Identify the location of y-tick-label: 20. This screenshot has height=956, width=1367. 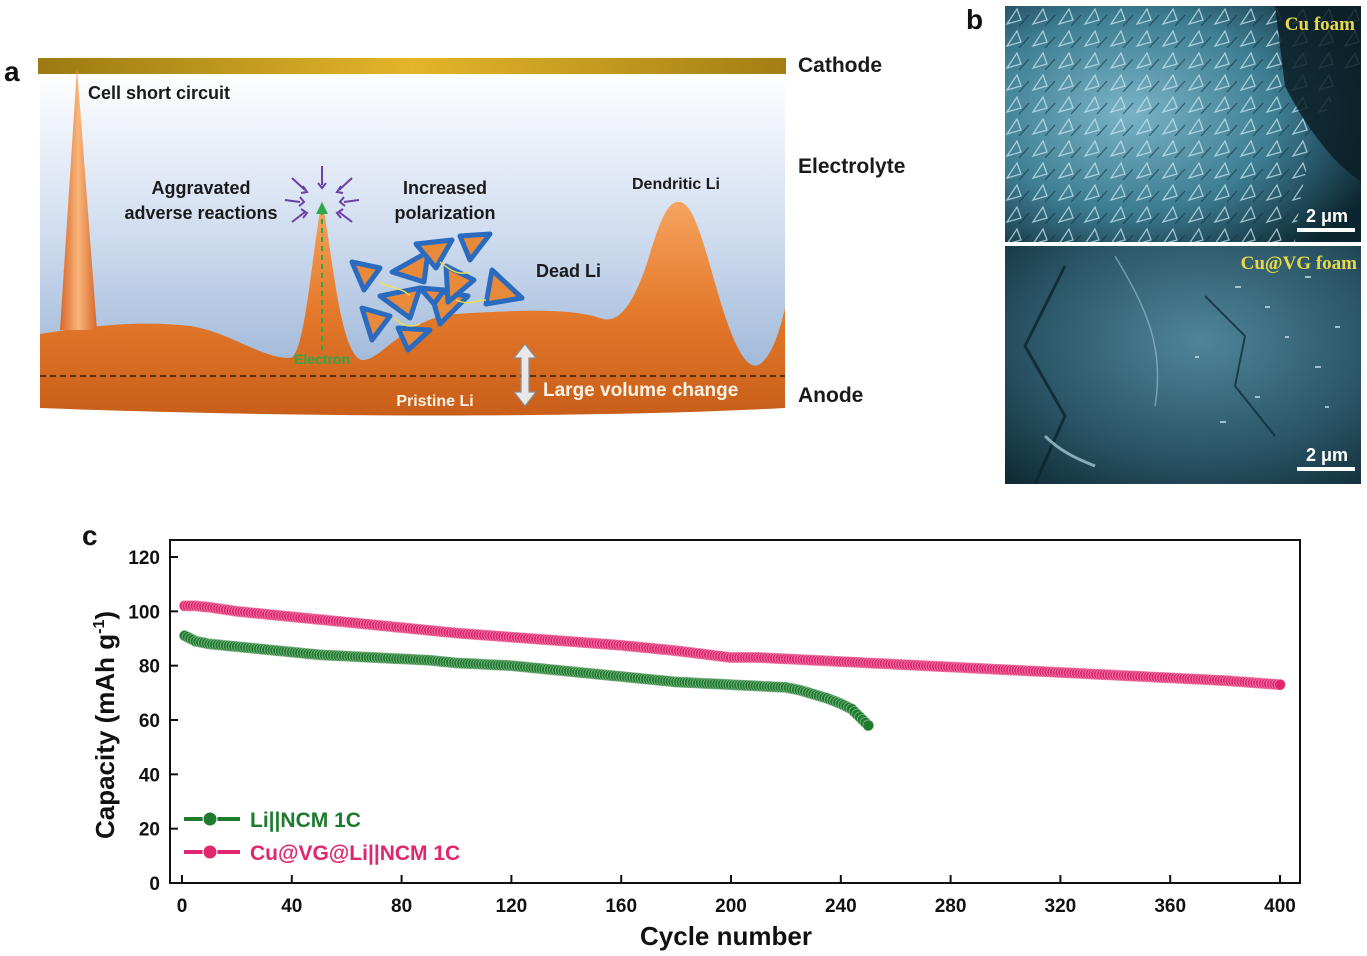
(149, 830).